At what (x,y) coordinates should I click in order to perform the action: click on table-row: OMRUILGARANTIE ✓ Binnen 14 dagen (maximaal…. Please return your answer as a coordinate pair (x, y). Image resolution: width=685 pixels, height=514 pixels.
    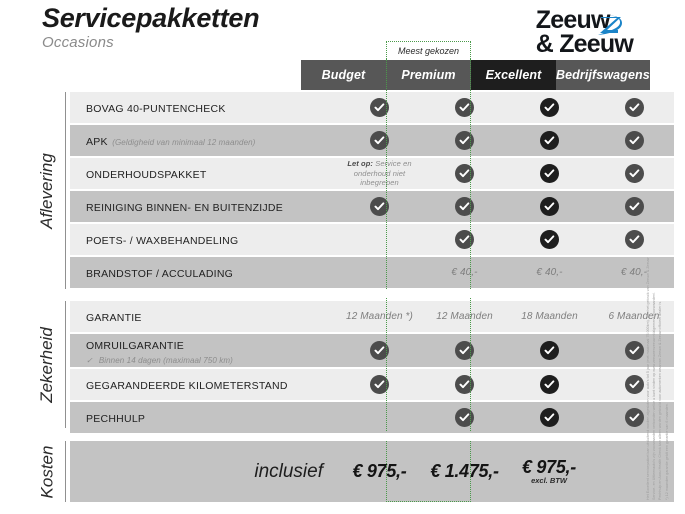
    Looking at the image, I should click on (372, 350).